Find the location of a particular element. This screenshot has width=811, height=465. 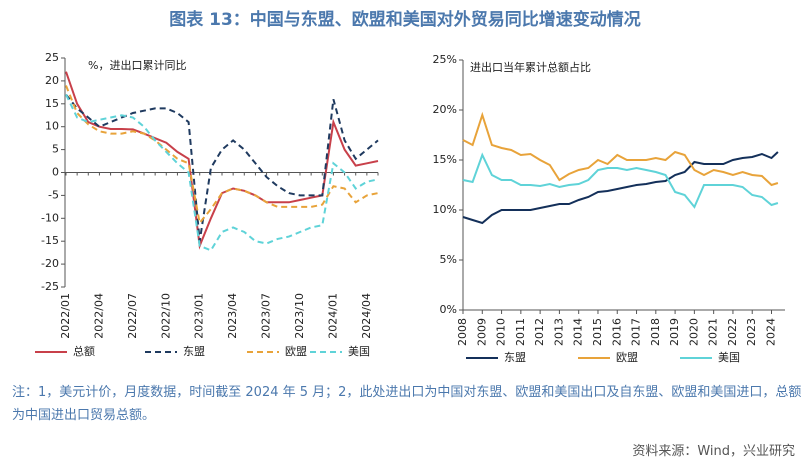

page-title: 图表 13：中国与东盟、欧盟和美国对外贸易同比增速变动情况 is located at coordinates (405, 19).